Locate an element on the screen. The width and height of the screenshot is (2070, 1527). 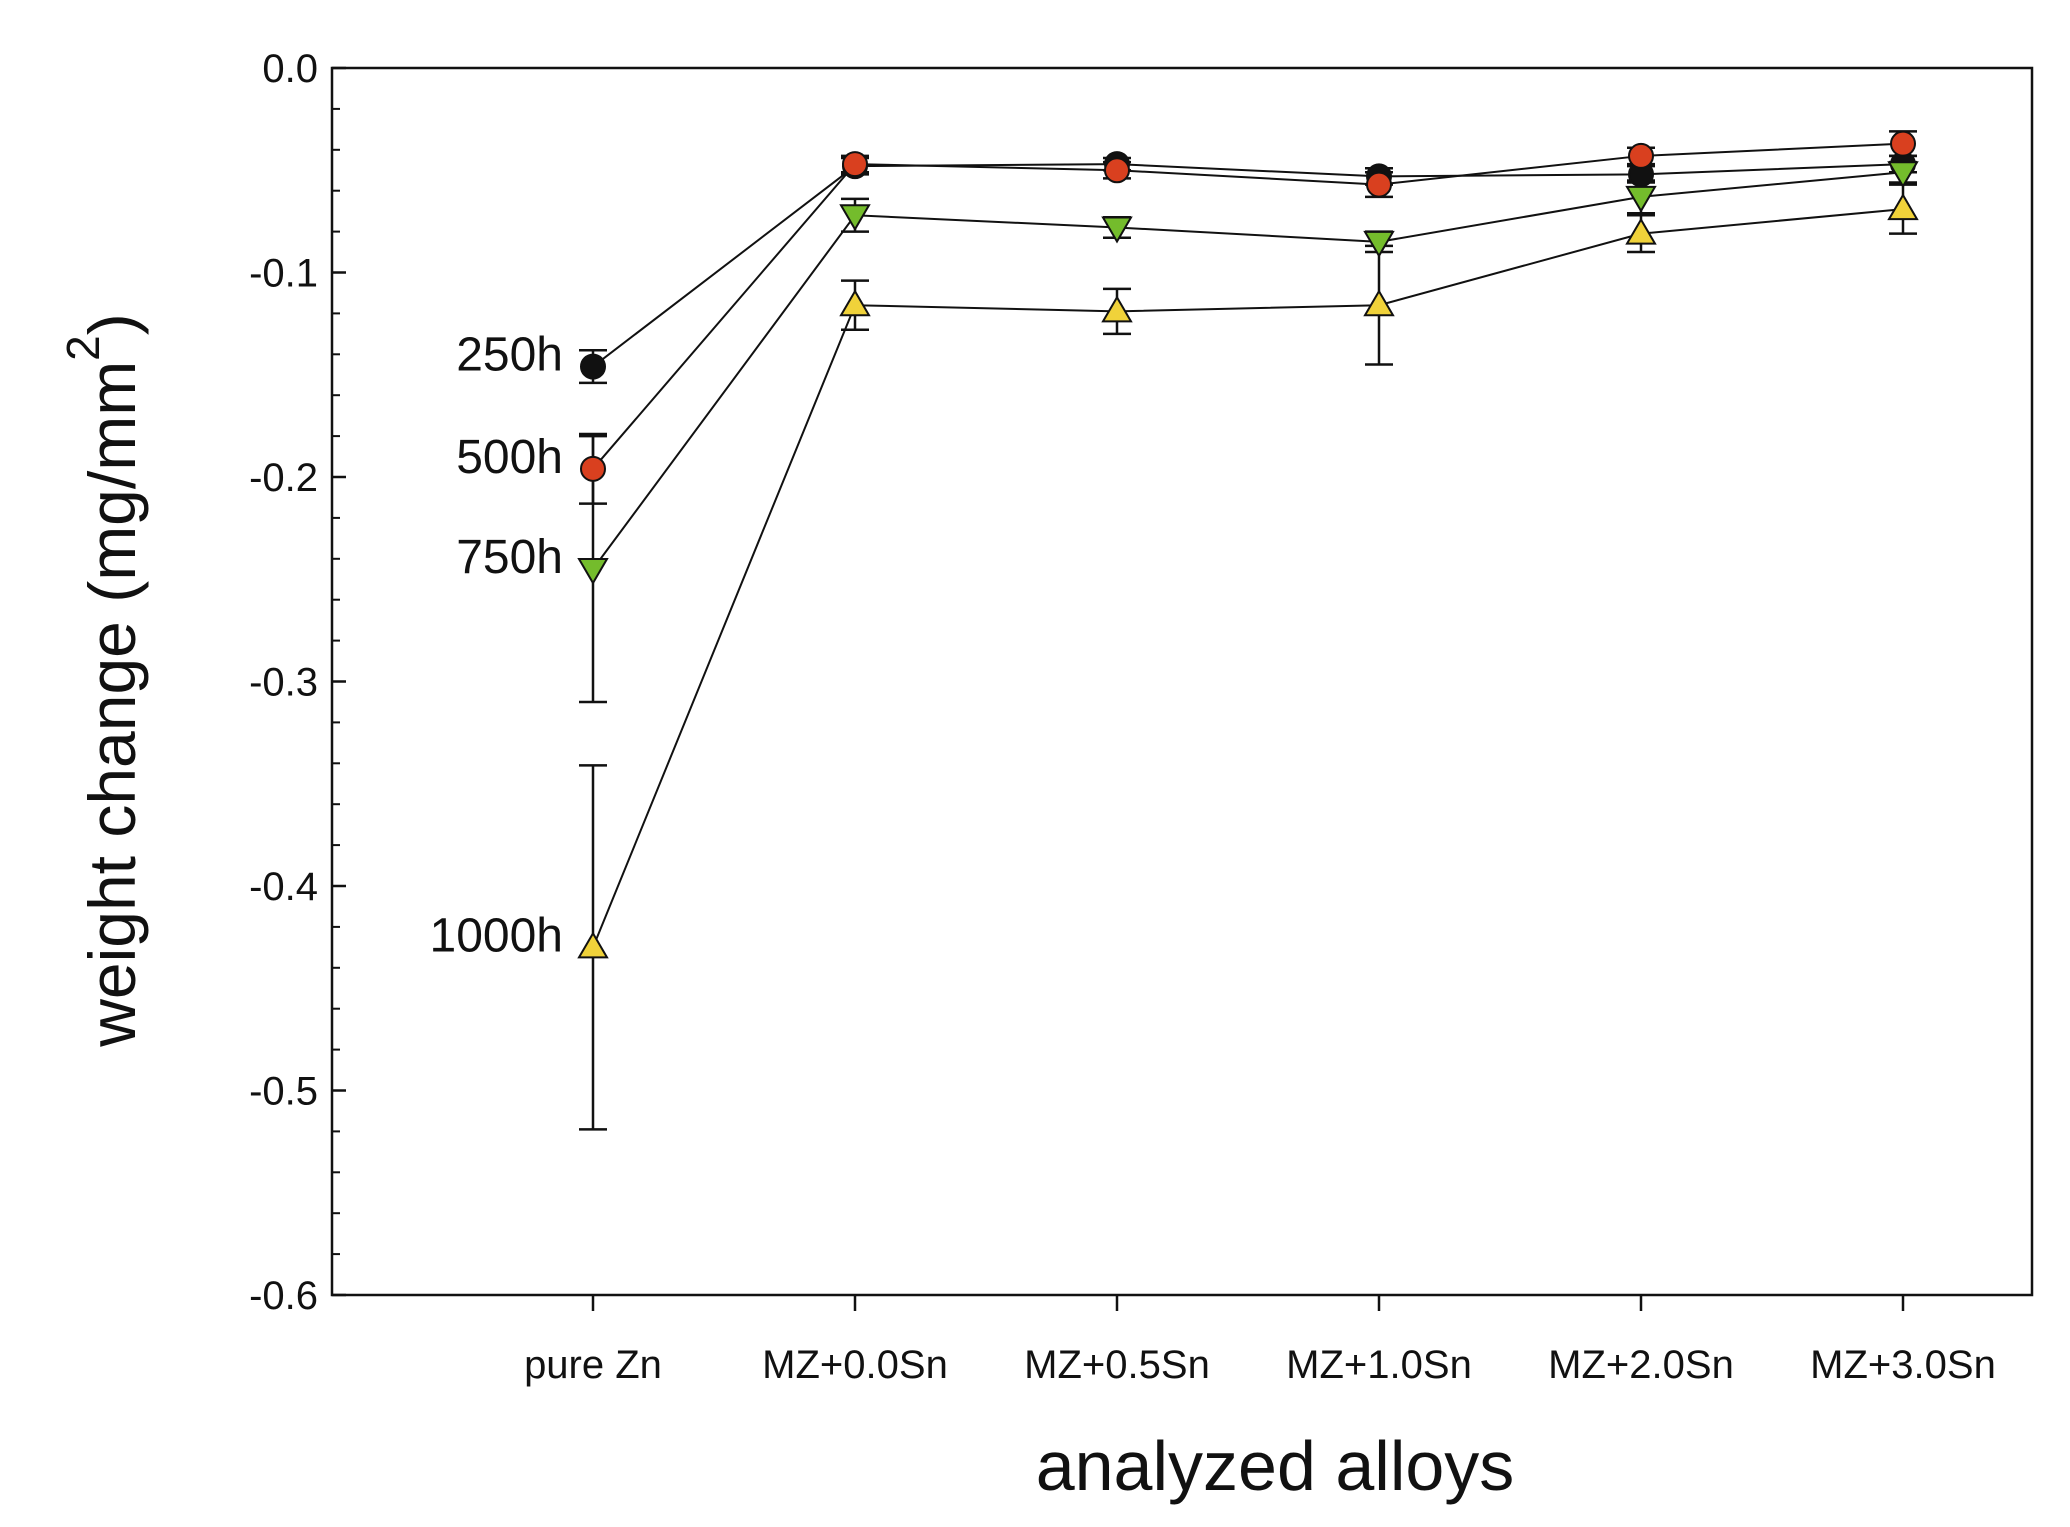
x-tick-label: MZ+0.0Sn is located at coordinates (855, 1365).